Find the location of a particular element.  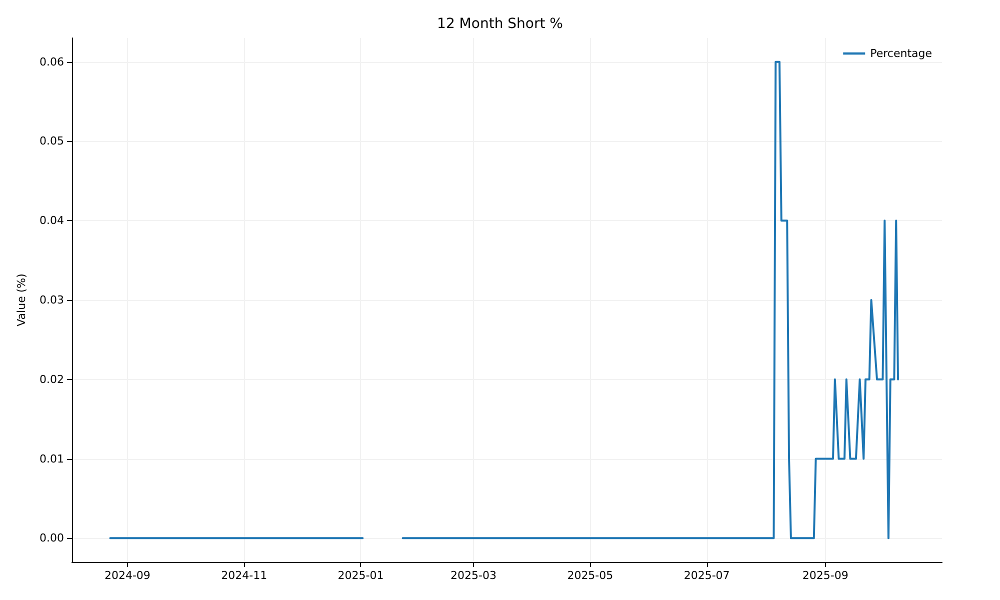

y-tick-label: 0.02 is located at coordinates (52, 379).